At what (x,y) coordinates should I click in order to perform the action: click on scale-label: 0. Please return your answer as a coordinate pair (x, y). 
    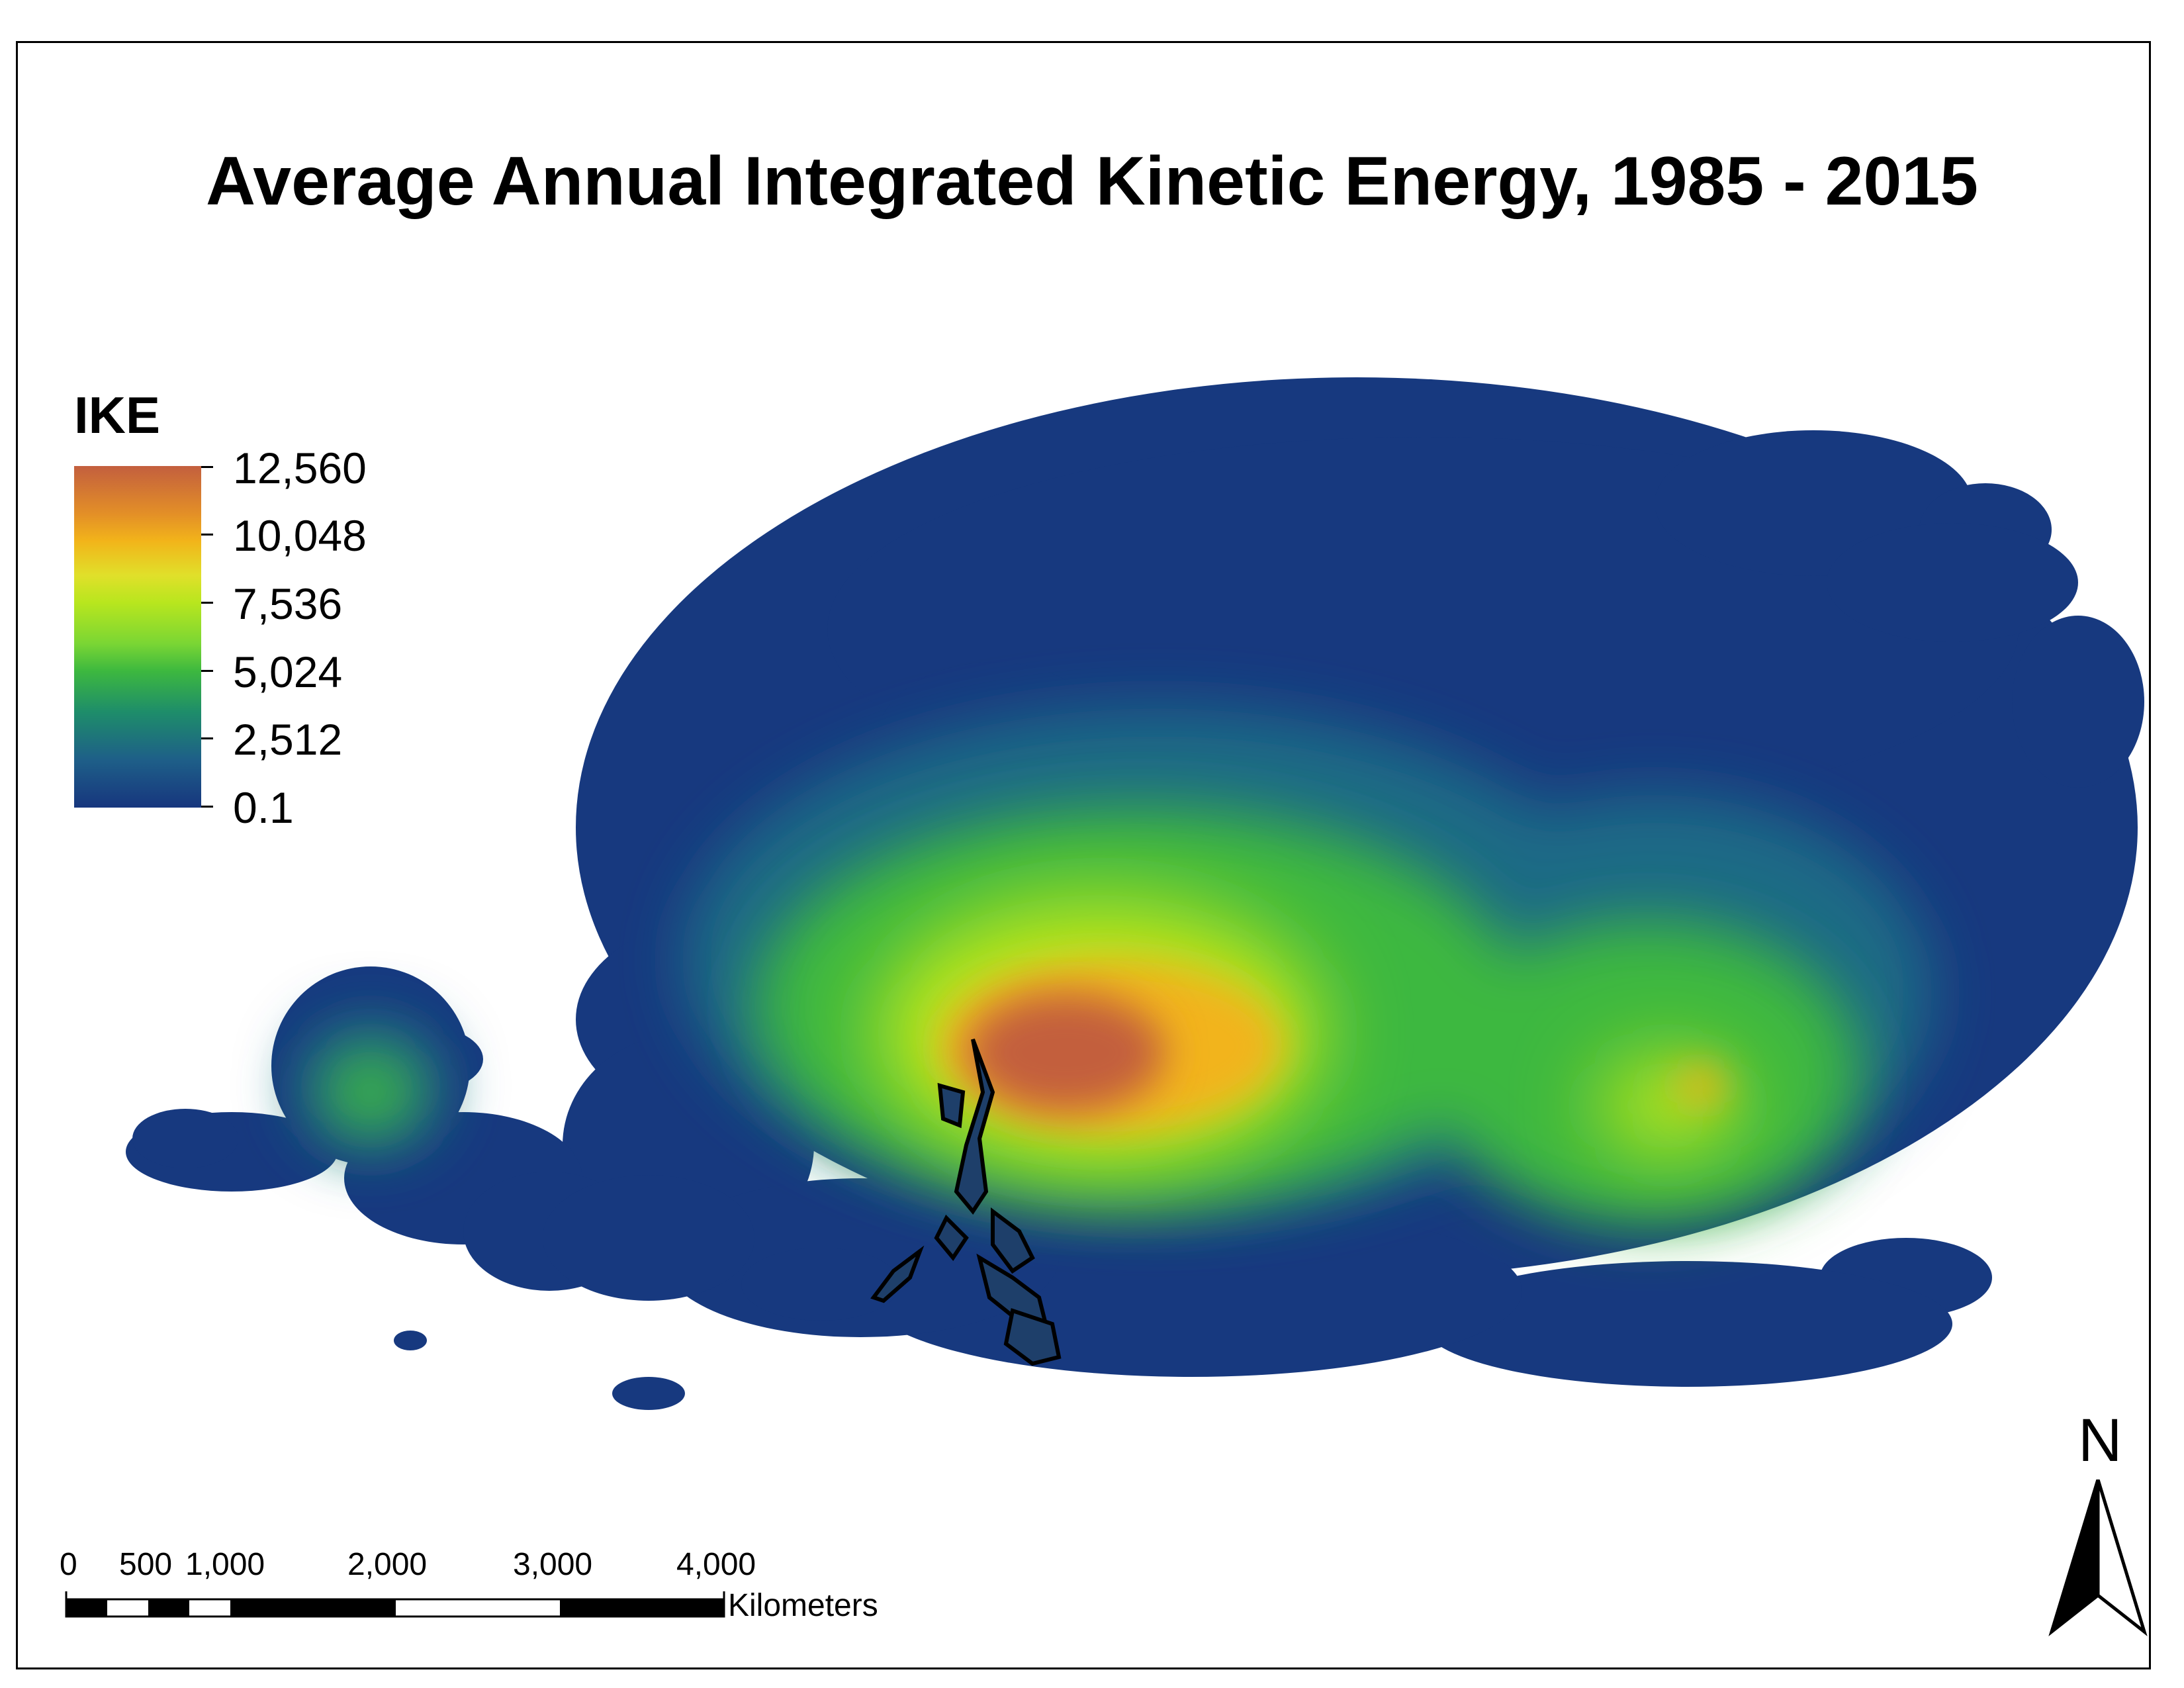
    Looking at the image, I should click on (68, 1564).